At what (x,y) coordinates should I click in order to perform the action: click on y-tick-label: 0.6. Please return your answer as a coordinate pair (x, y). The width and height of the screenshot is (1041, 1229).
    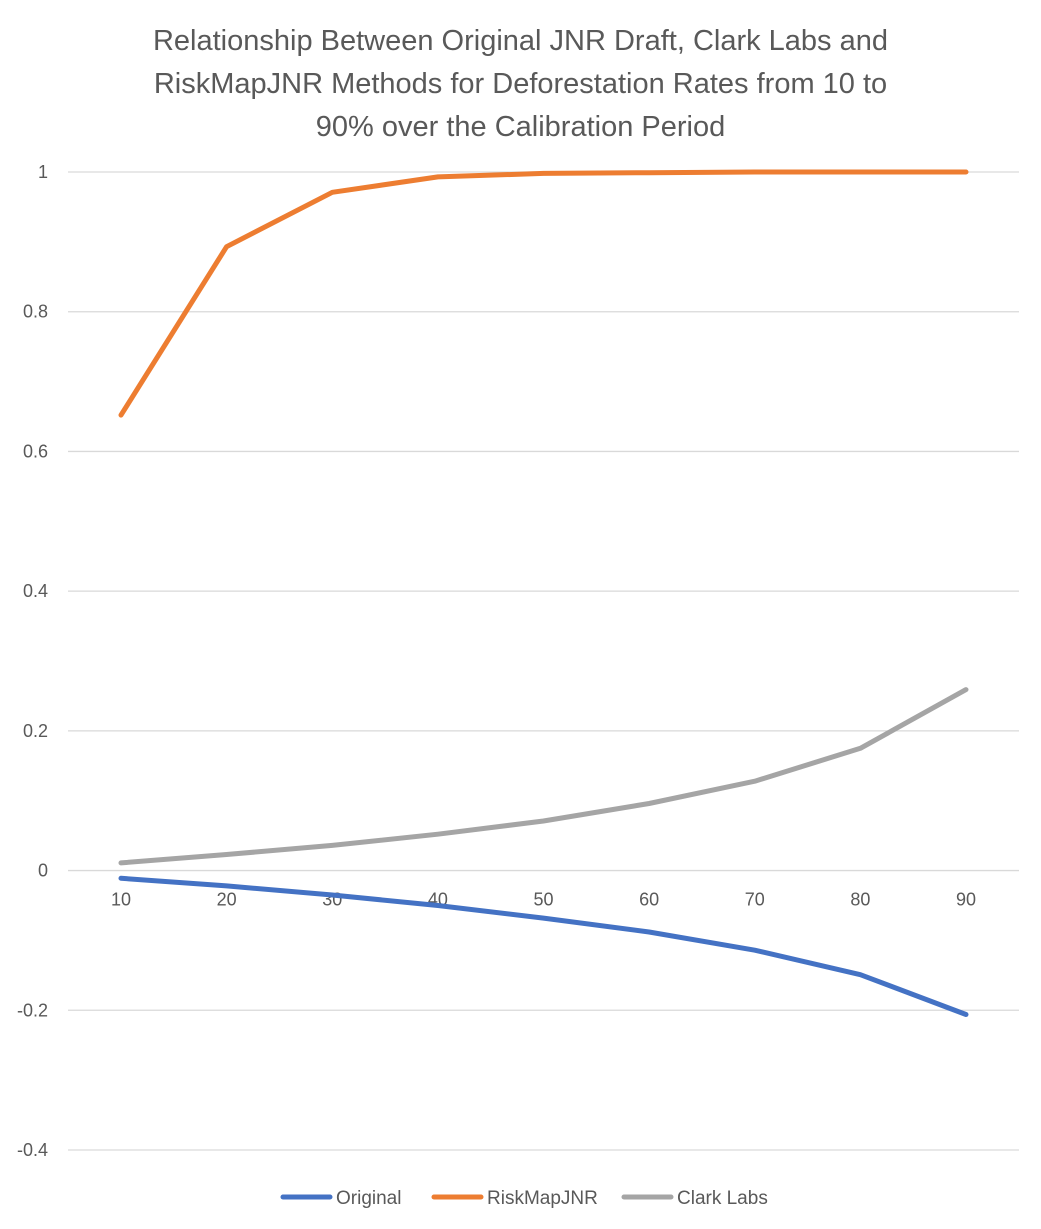
    Looking at the image, I should click on (35, 451).